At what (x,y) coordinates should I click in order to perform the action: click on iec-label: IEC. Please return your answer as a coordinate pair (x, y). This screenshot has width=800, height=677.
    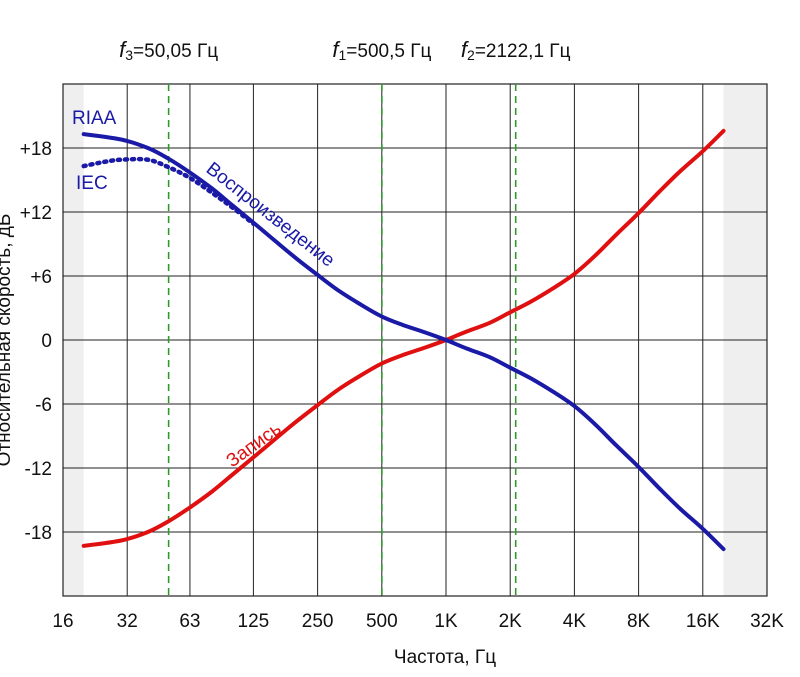
    Looking at the image, I should click on (92, 183).